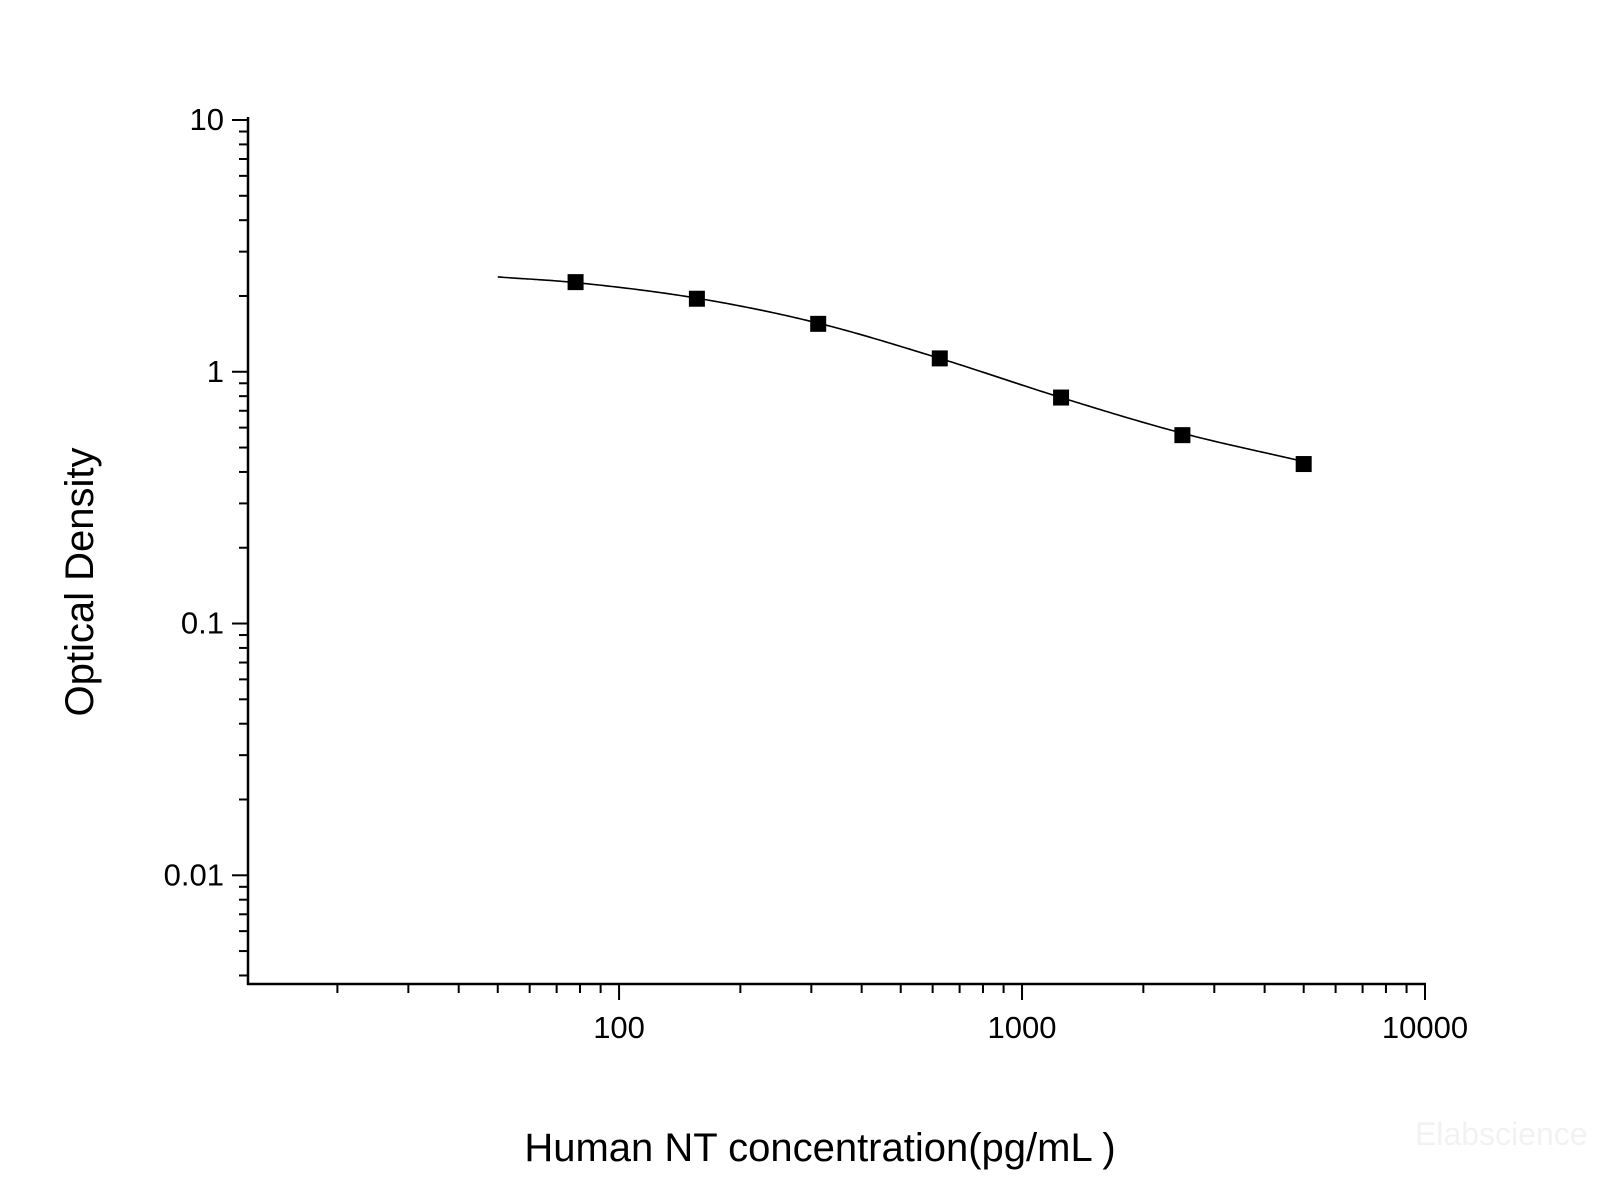 This screenshot has width=1605, height=1204. What do you see at coordinates (202, 623) in the screenshot?
I see `y-tick-label: 0.1` at bounding box center [202, 623].